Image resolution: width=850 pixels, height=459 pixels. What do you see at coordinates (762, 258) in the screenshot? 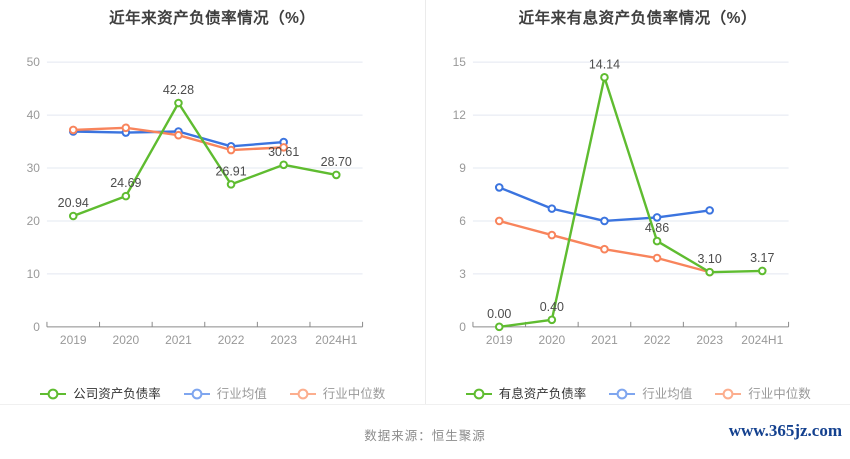
I see `data-point-label: 3.17` at bounding box center [762, 258].